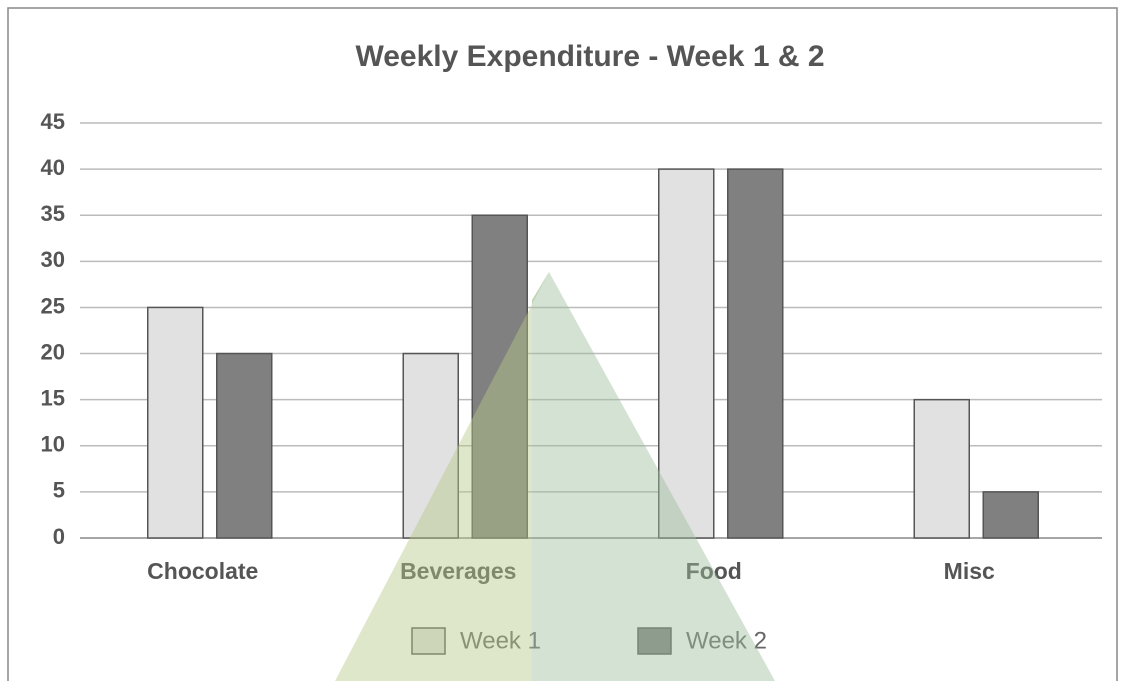  What do you see at coordinates (202, 571) in the screenshot?
I see `x-tick-label: Chocolate` at bounding box center [202, 571].